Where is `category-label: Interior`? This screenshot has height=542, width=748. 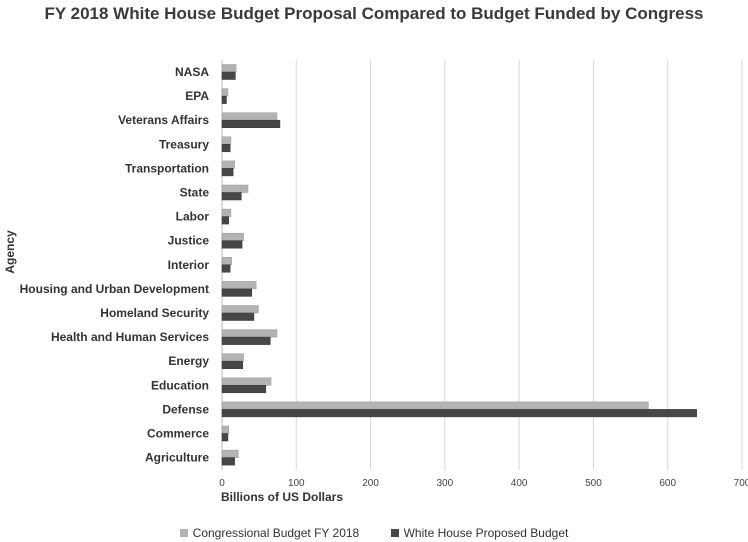
category-label: Interior is located at coordinates (189, 265).